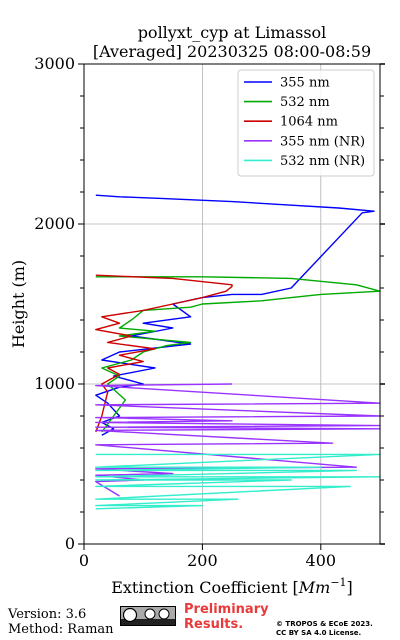  I want to click on preliminary-line2: Results., so click(214, 624).